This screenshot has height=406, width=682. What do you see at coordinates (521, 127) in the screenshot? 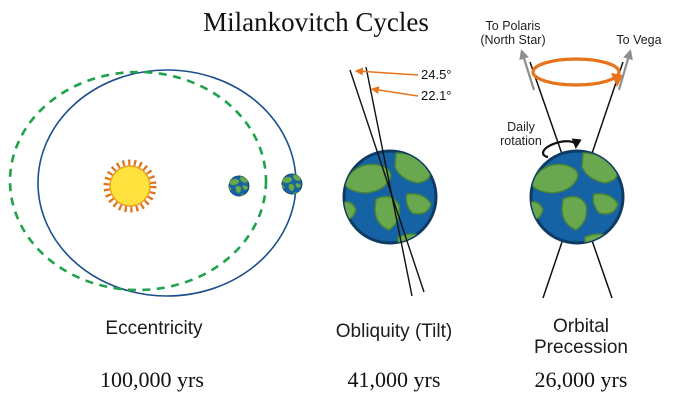
I see `daily-rotation-label-line1: Daily` at bounding box center [521, 127].